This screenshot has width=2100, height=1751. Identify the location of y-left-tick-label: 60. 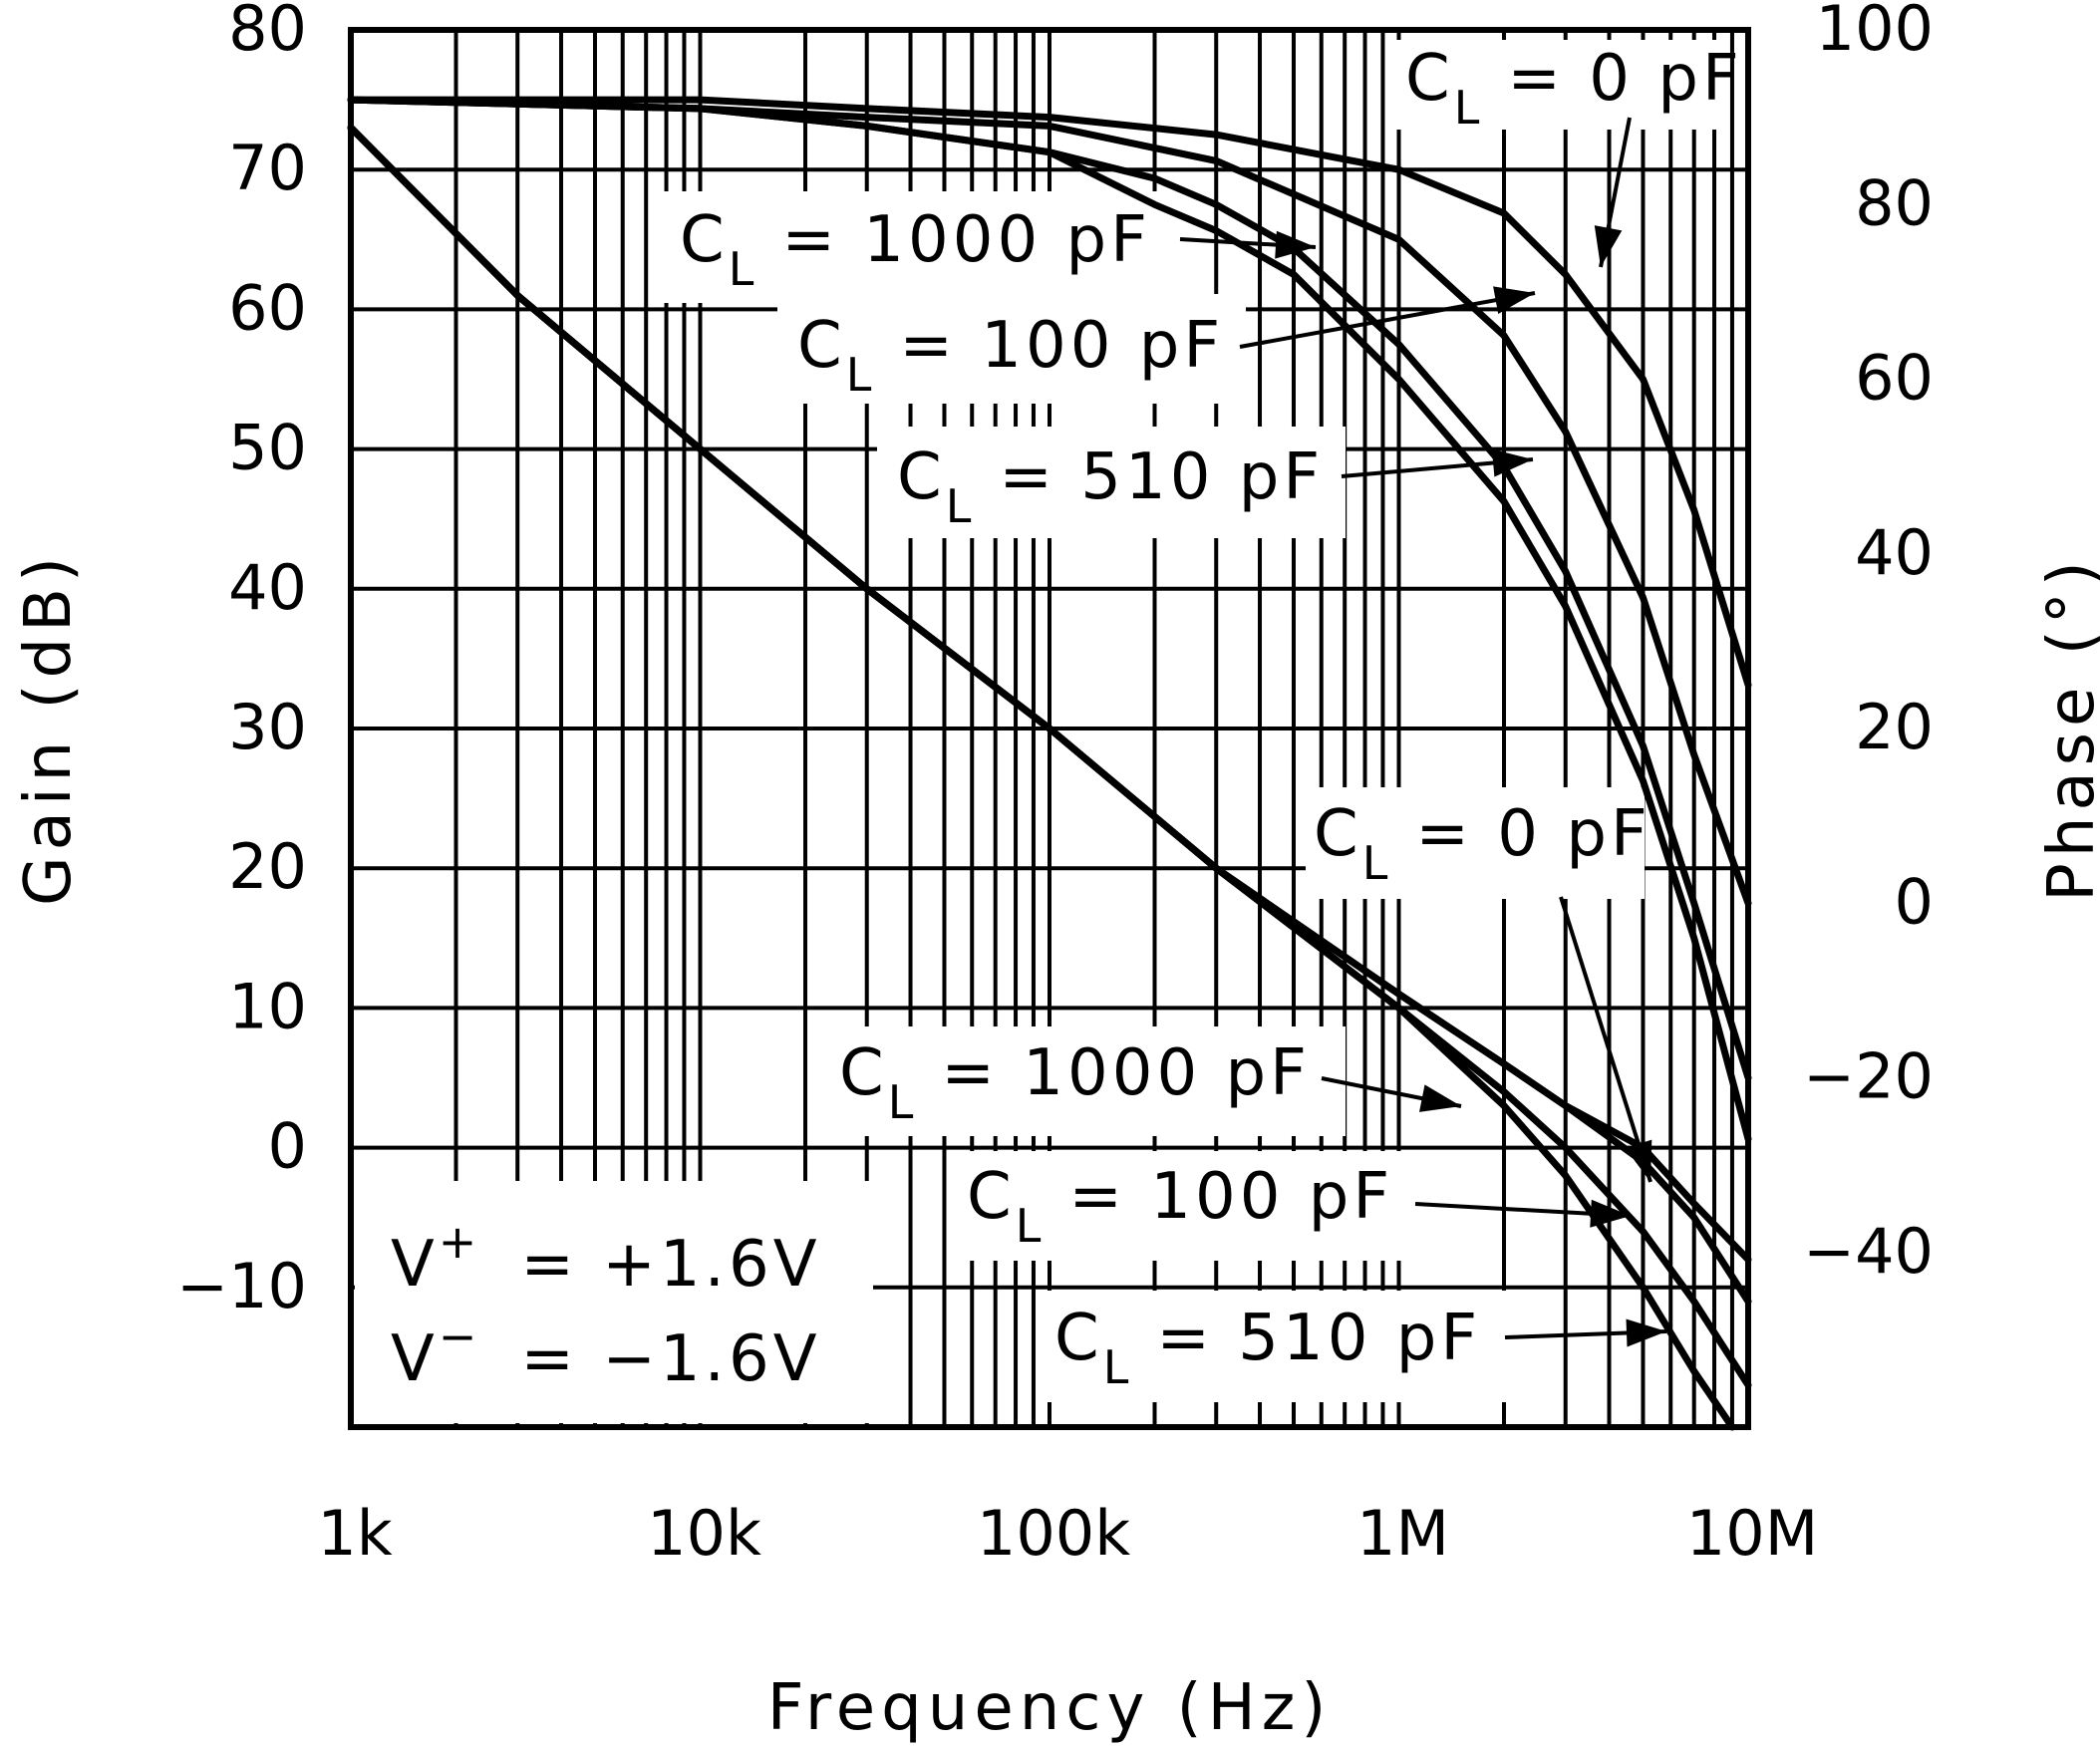
(268, 308).